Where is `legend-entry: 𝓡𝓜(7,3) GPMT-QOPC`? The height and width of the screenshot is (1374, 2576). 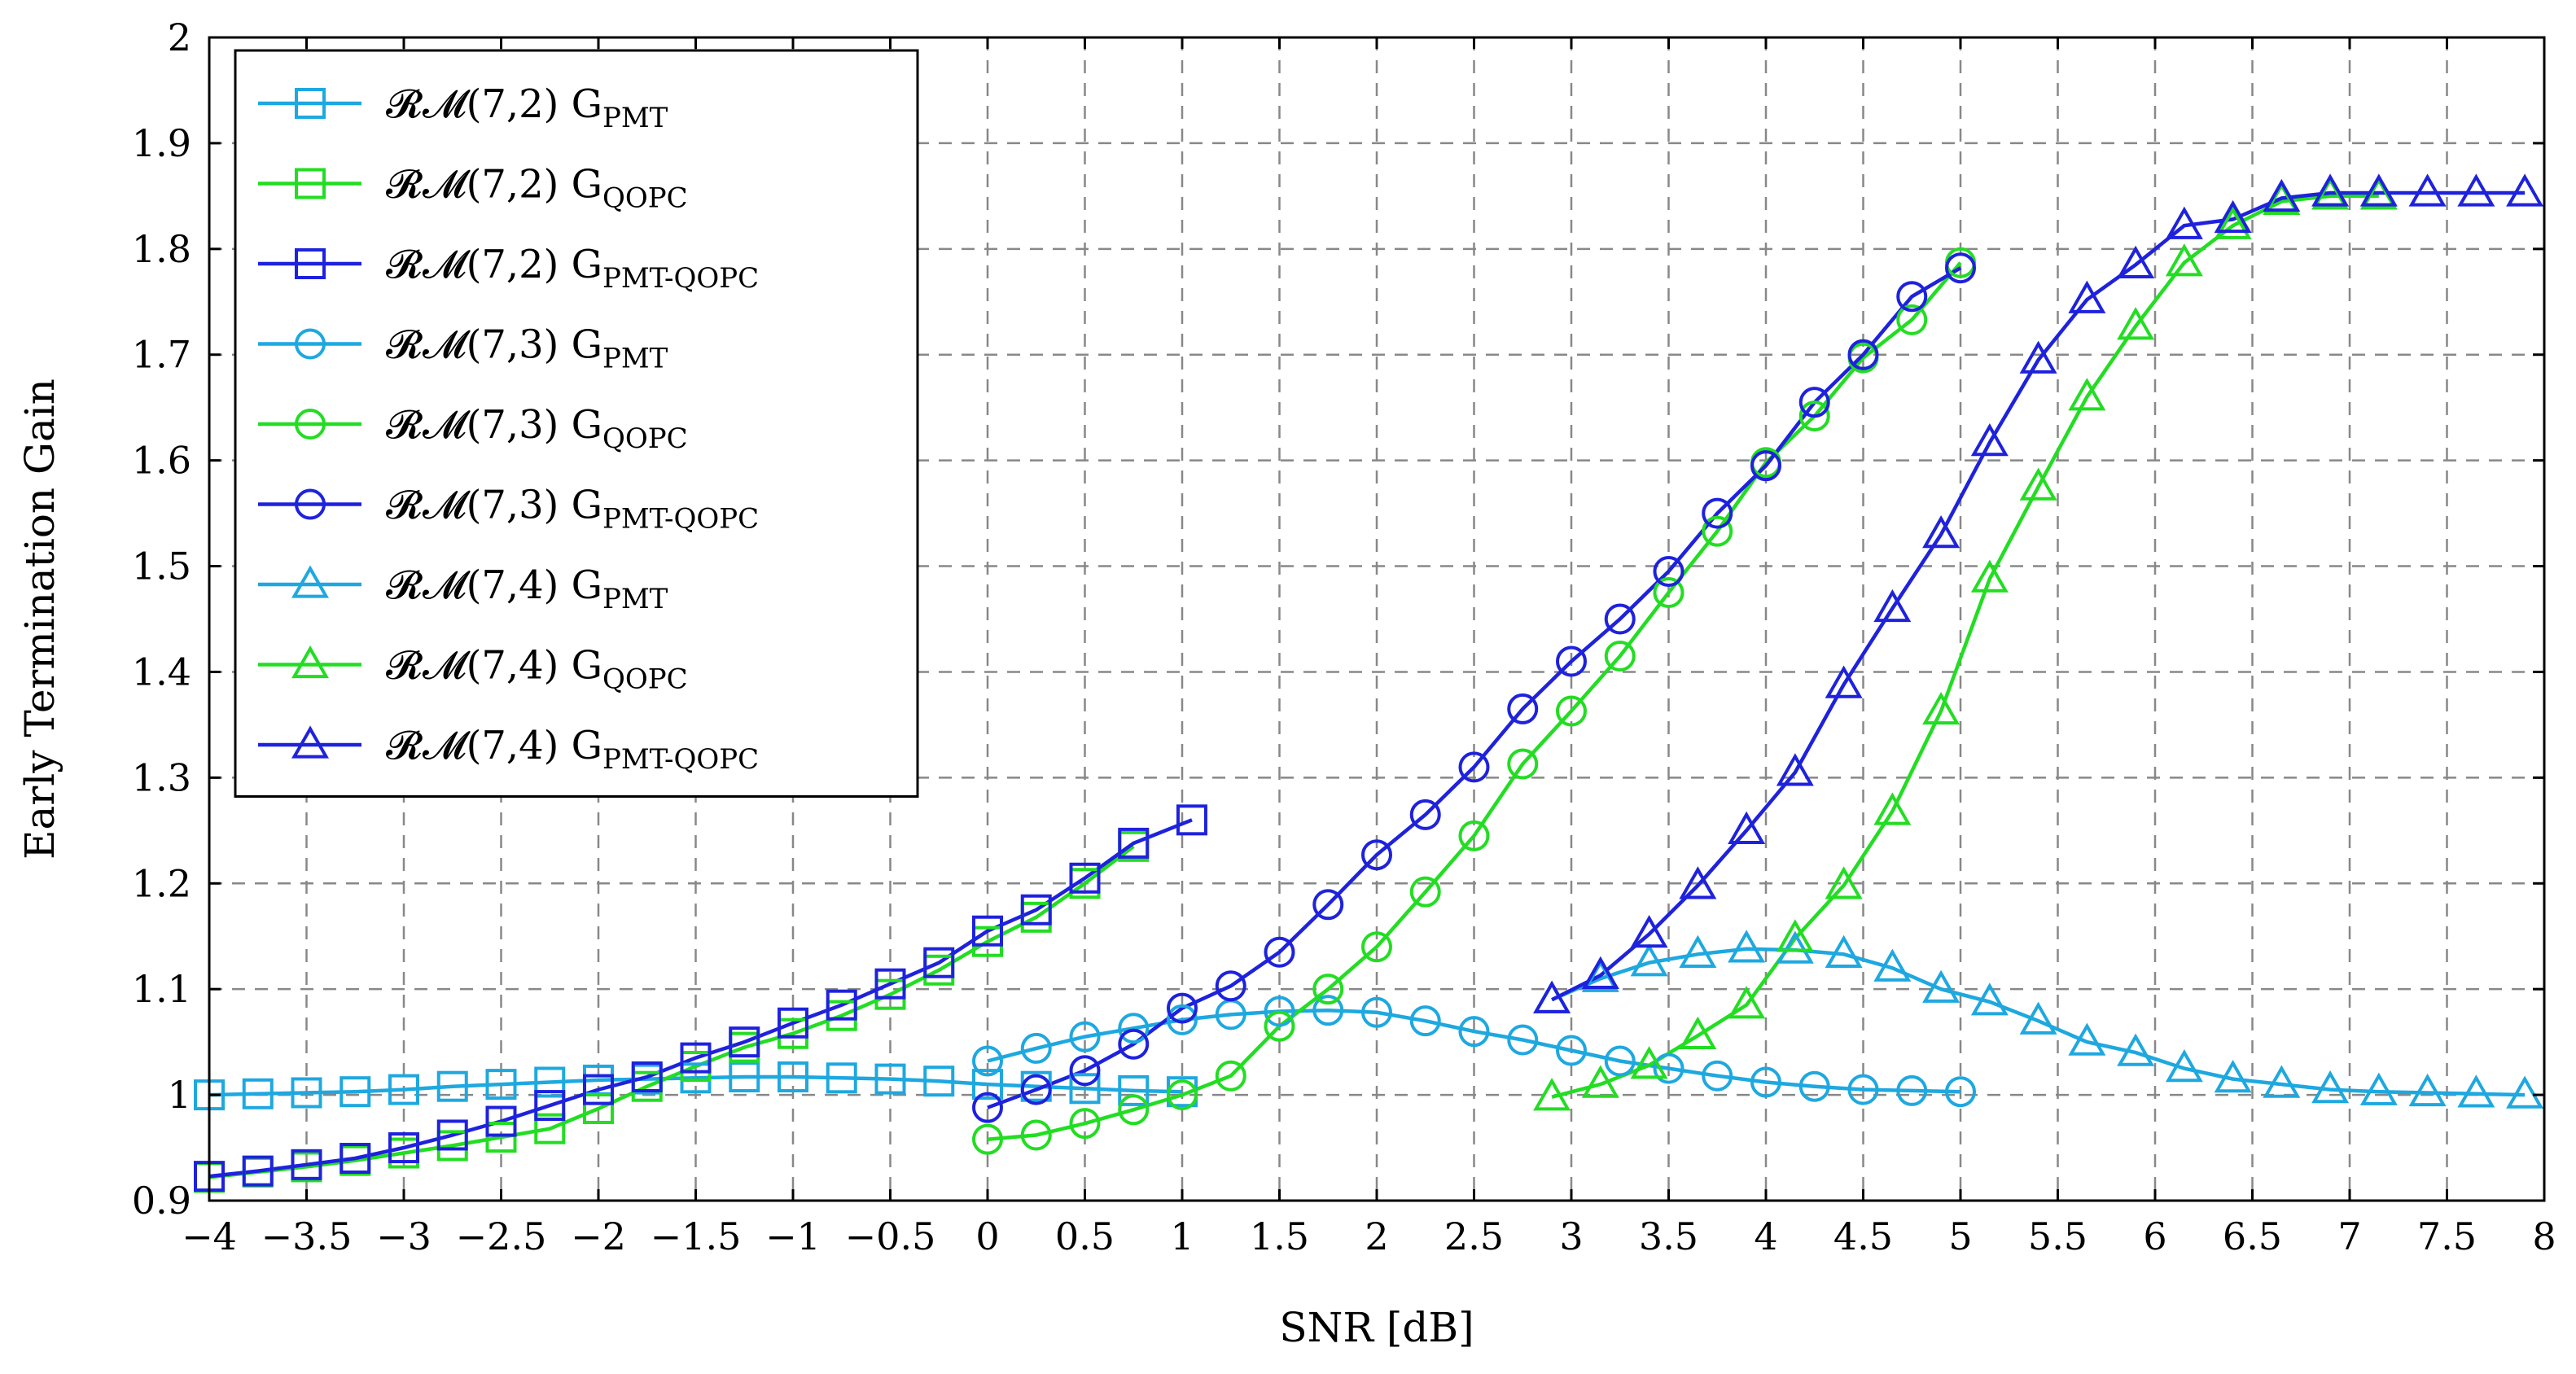 legend-entry: 𝓡𝓜(7,3) GPMT-QOPC is located at coordinates (508, 509).